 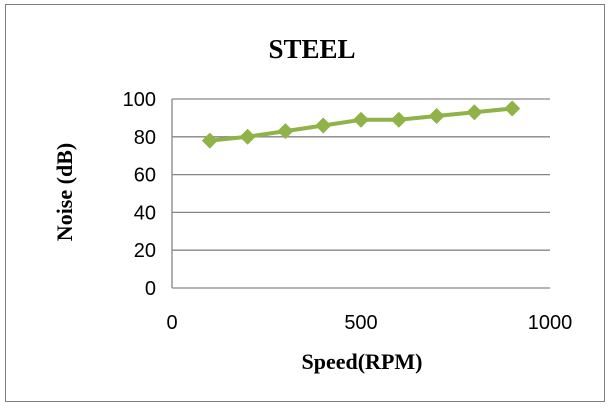 I want to click on y-tick-label-0: 0, so click(x=150, y=289).